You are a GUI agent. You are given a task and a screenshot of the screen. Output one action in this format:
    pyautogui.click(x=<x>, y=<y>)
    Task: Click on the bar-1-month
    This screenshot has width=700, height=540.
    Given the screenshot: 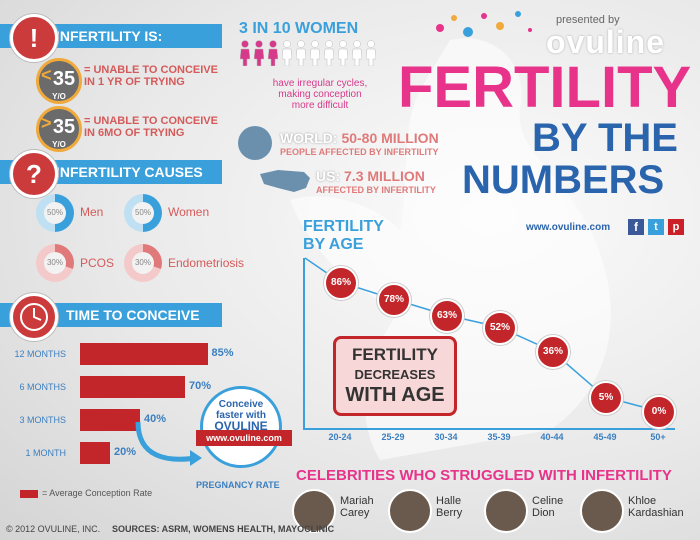 What is the action you would take?
    pyautogui.click(x=95, y=453)
    